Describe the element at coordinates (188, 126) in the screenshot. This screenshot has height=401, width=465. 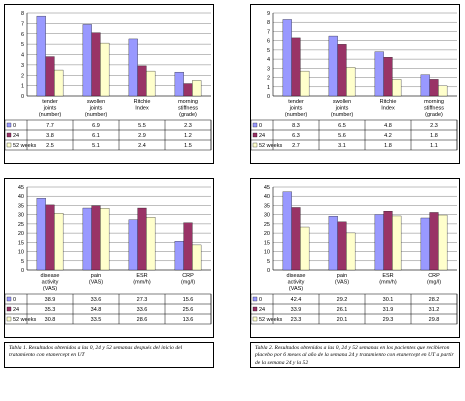
I see `data-table-value: 2.3` at that location.